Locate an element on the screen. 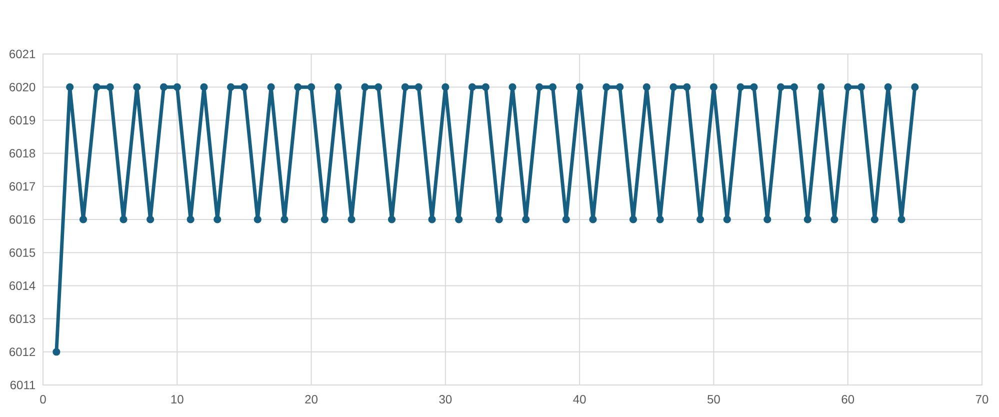  y-tick-label: 6012 is located at coordinates (23, 352).